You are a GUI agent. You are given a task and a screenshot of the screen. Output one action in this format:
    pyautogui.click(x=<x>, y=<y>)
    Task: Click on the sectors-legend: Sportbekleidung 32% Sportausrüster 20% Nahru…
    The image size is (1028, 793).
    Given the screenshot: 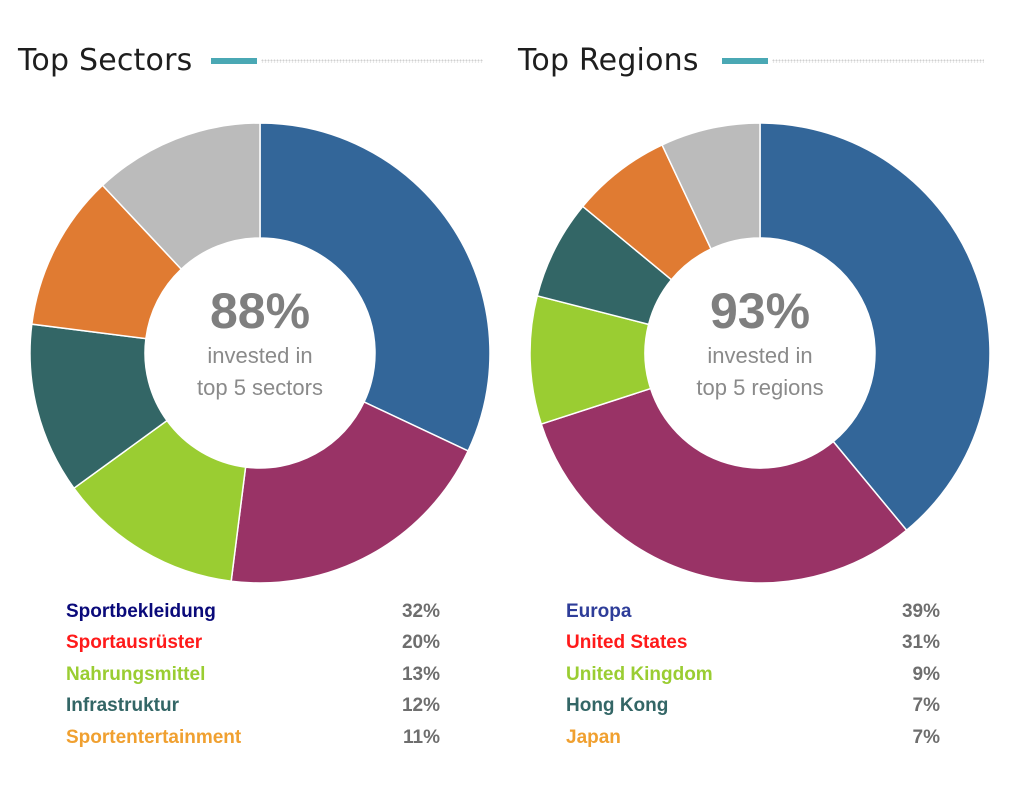 What is the action you would take?
    pyautogui.click(x=253, y=675)
    